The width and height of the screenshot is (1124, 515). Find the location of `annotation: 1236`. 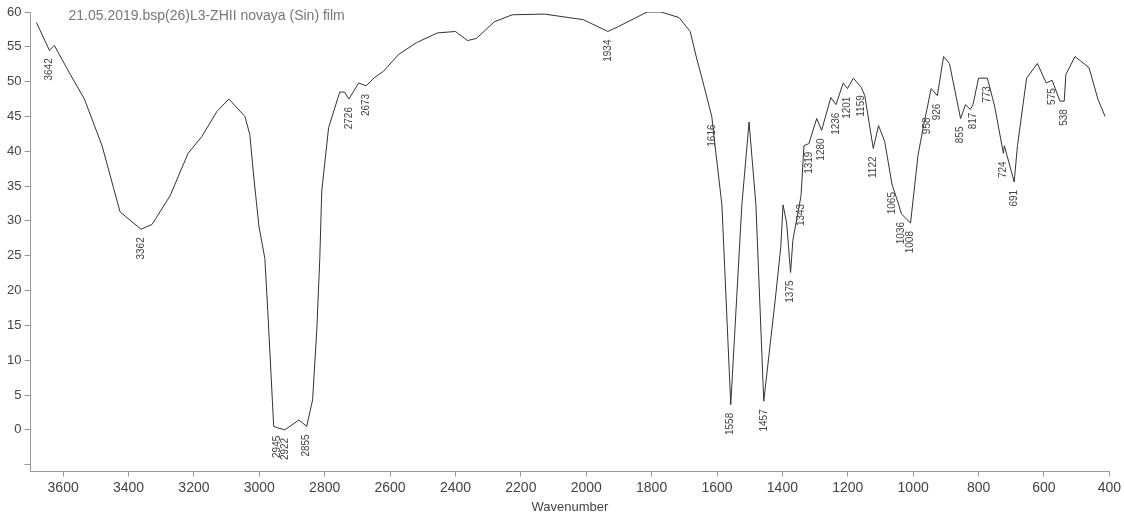

annotation: 1236 is located at coordinates (835, 123).